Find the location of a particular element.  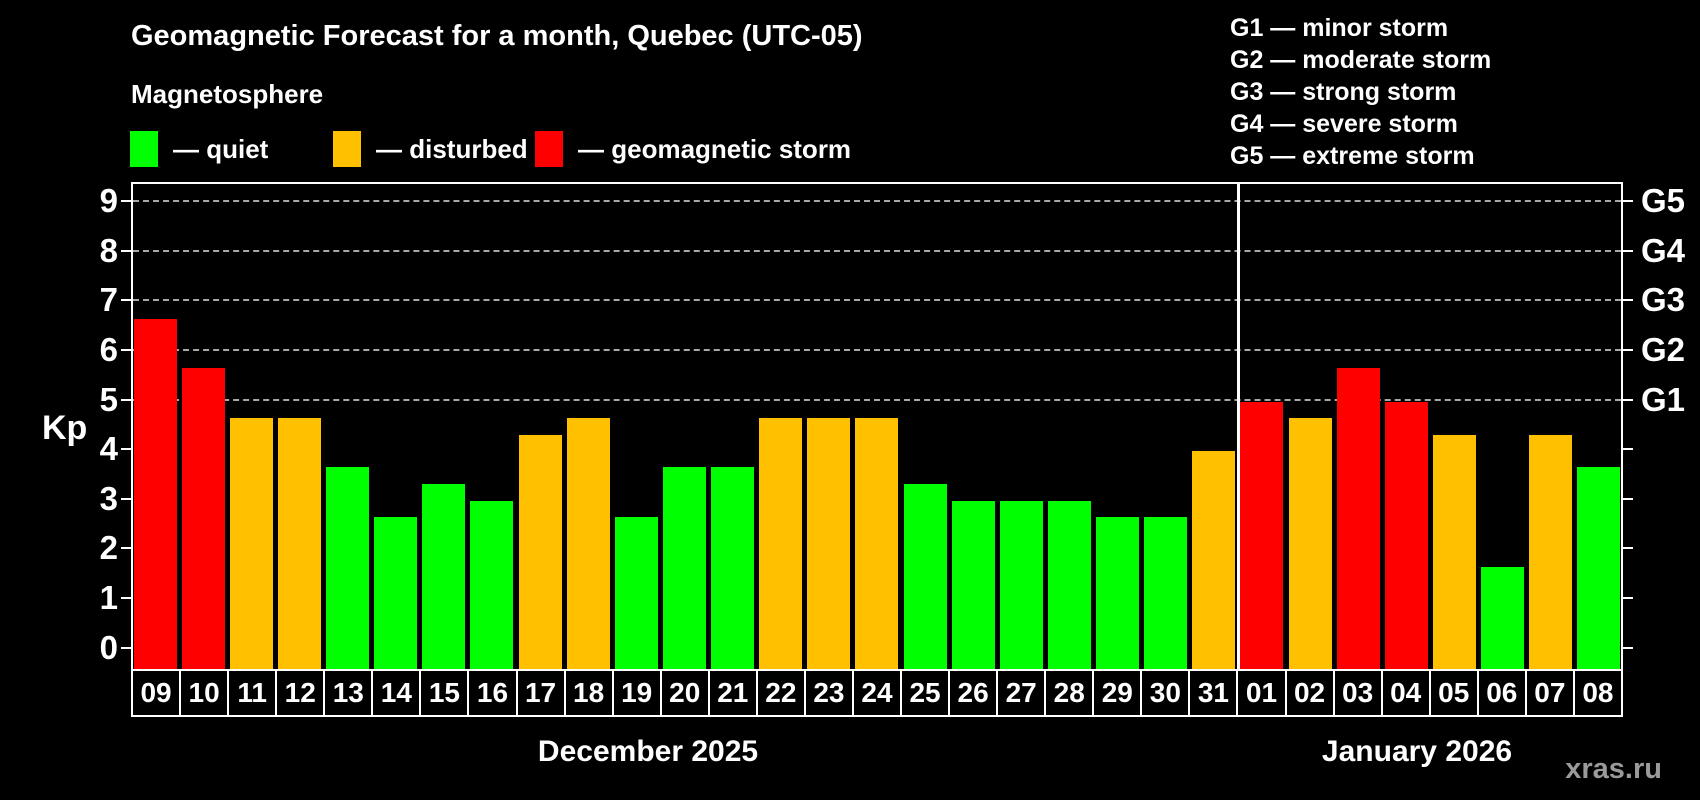

day-label-23: 23 is located at coordinates (828, 693).